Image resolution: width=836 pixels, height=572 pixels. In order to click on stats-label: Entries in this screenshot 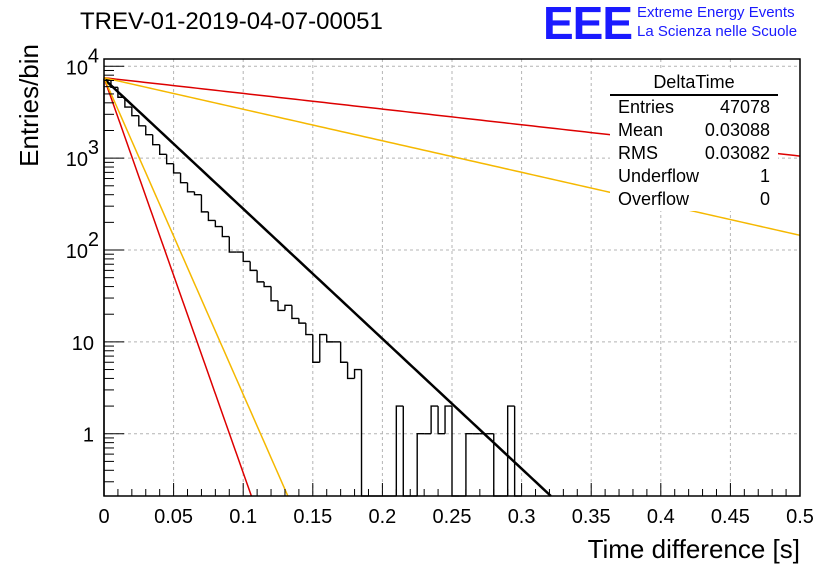, I will do `click(646, 107)`.